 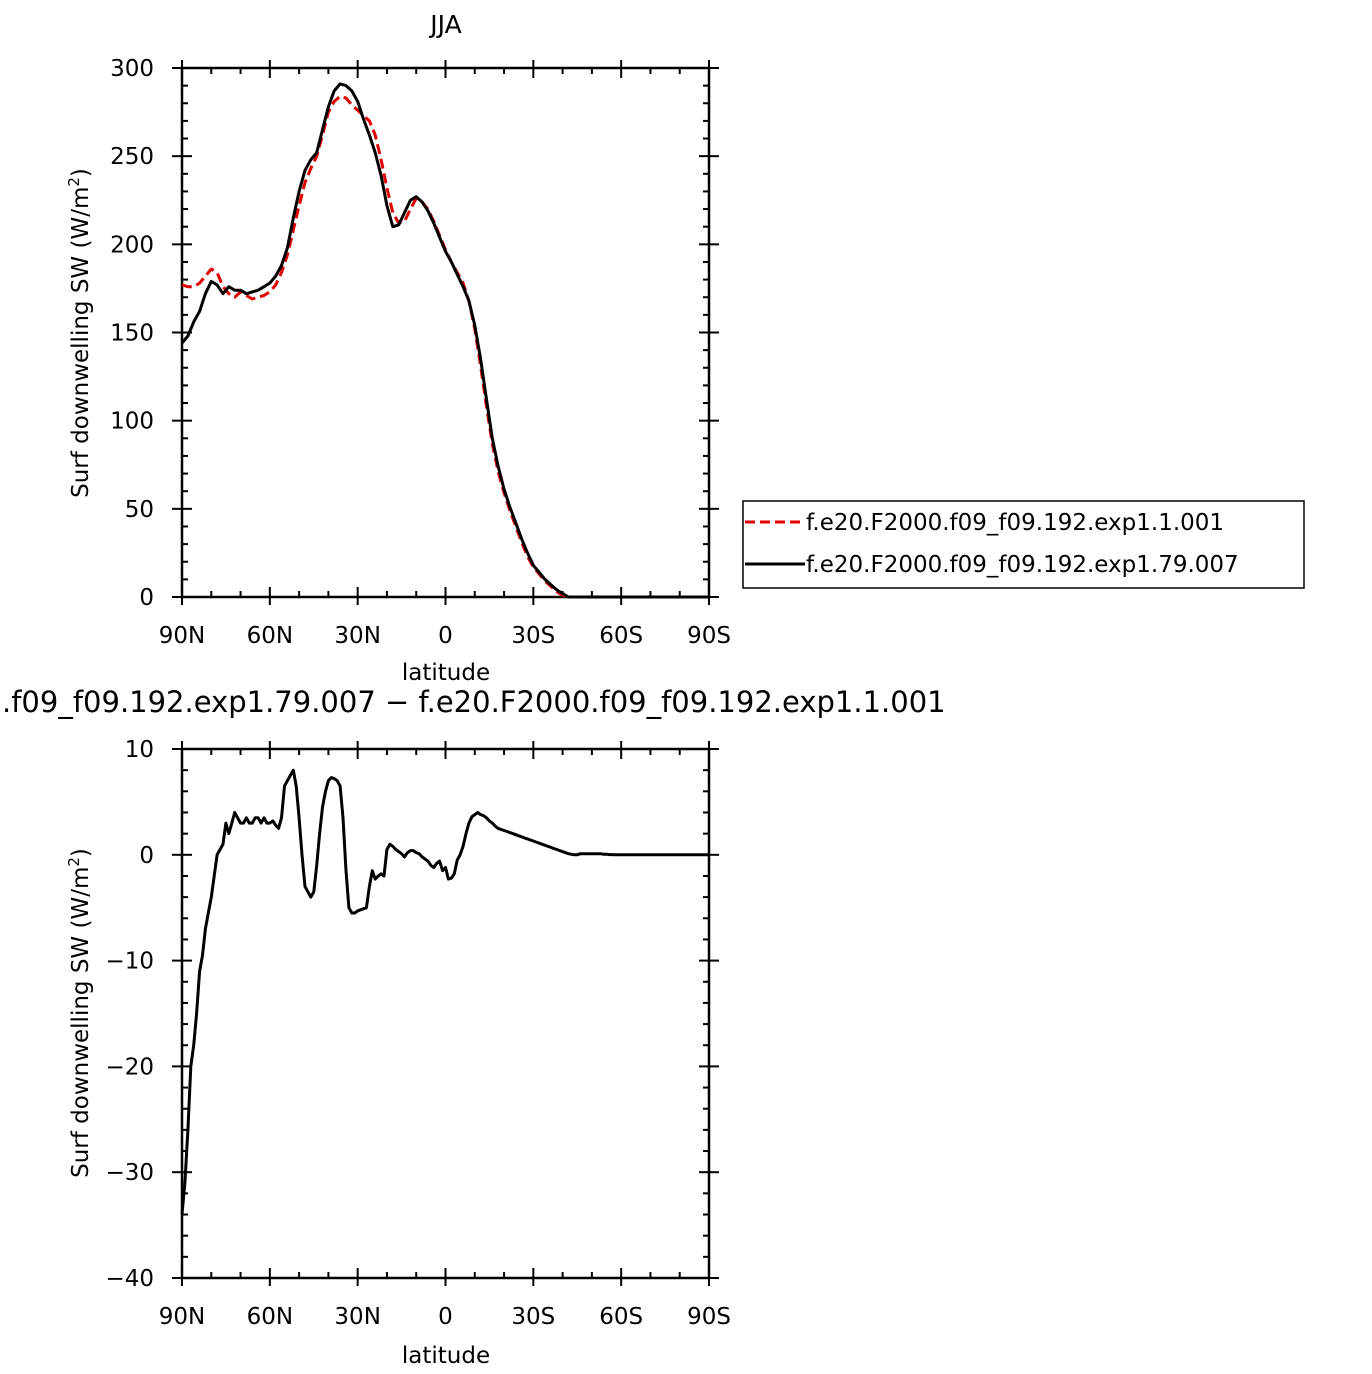 I want to click on legend-label-2: f.e20.F2000.f09_f09.192.exp1.79.007, so click(x=1022, y=565).